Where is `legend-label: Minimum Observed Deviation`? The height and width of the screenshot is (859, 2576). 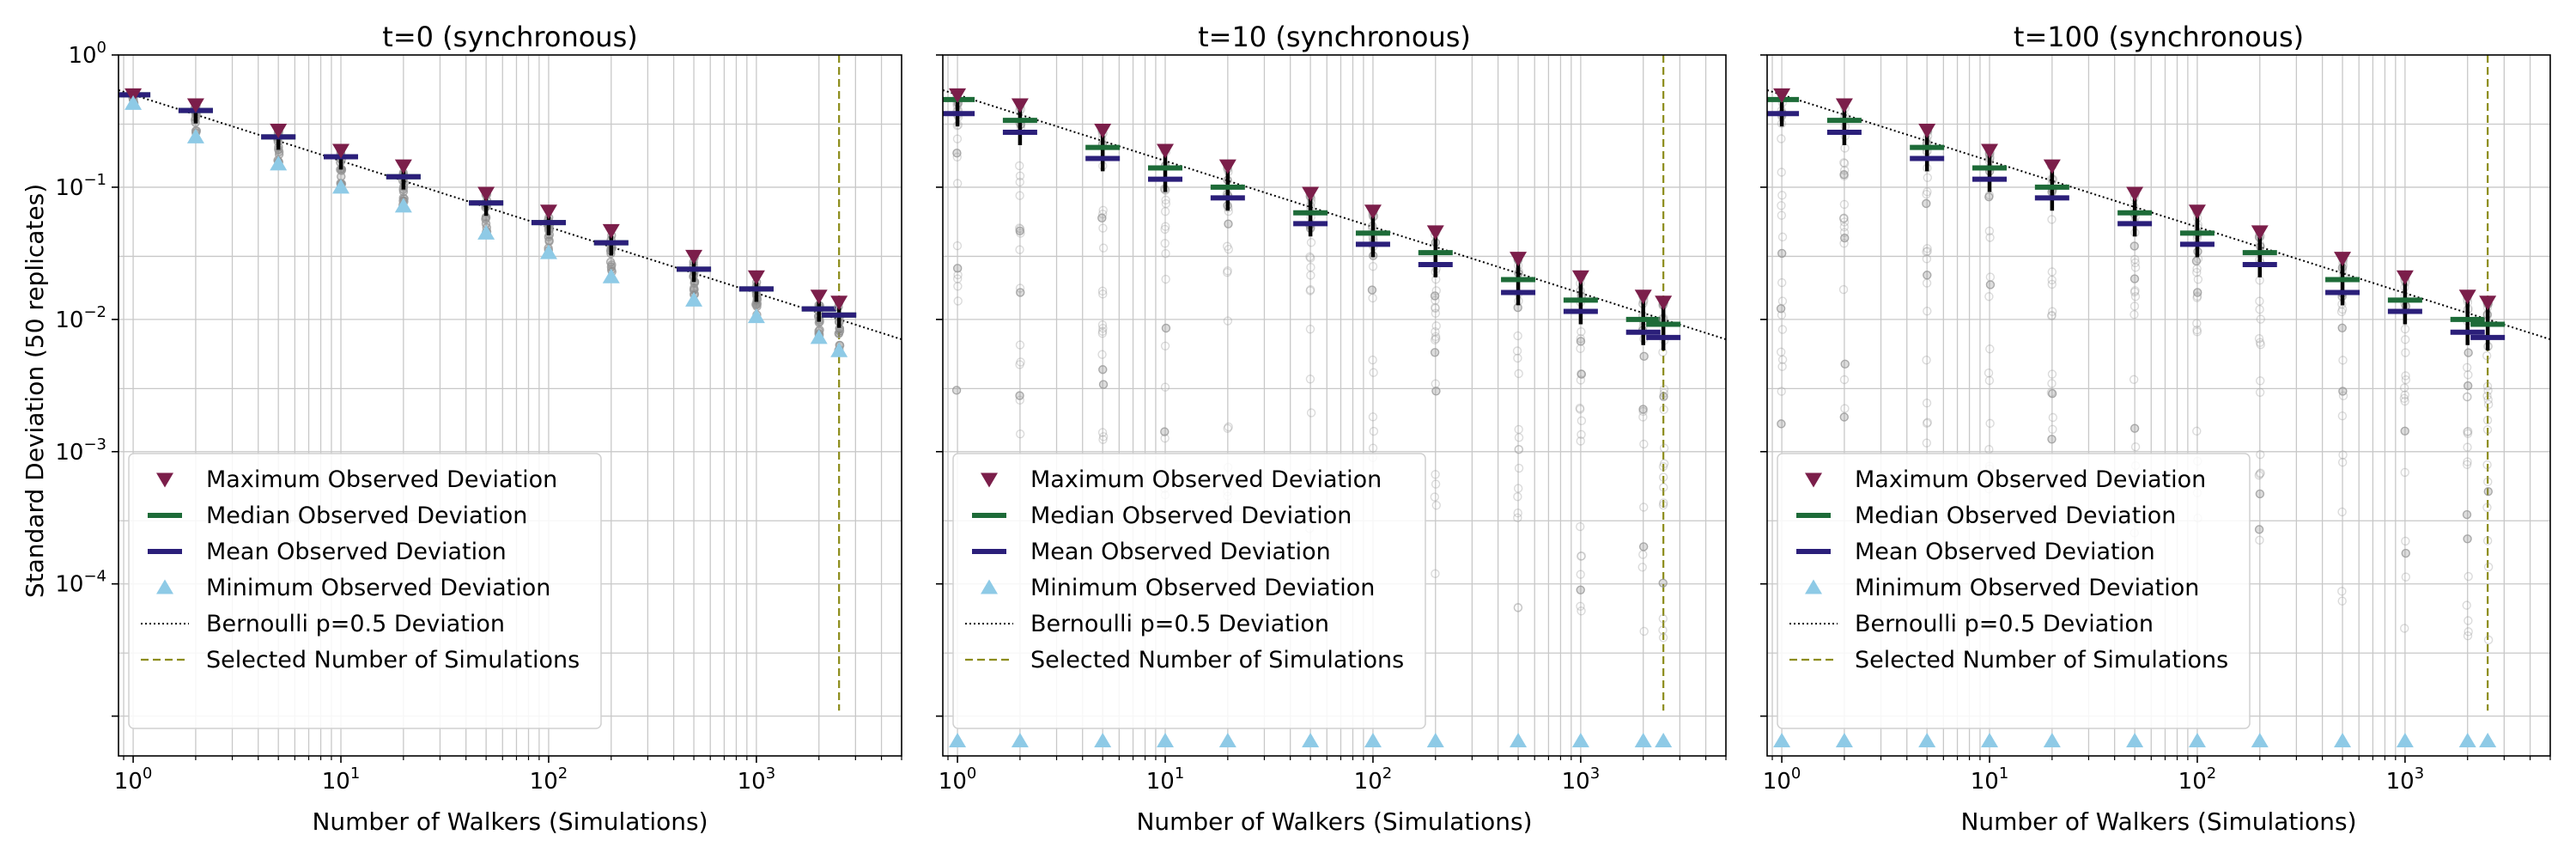 legend-label: Minimum Observed Deviation is located at coordinates (2027, 588).